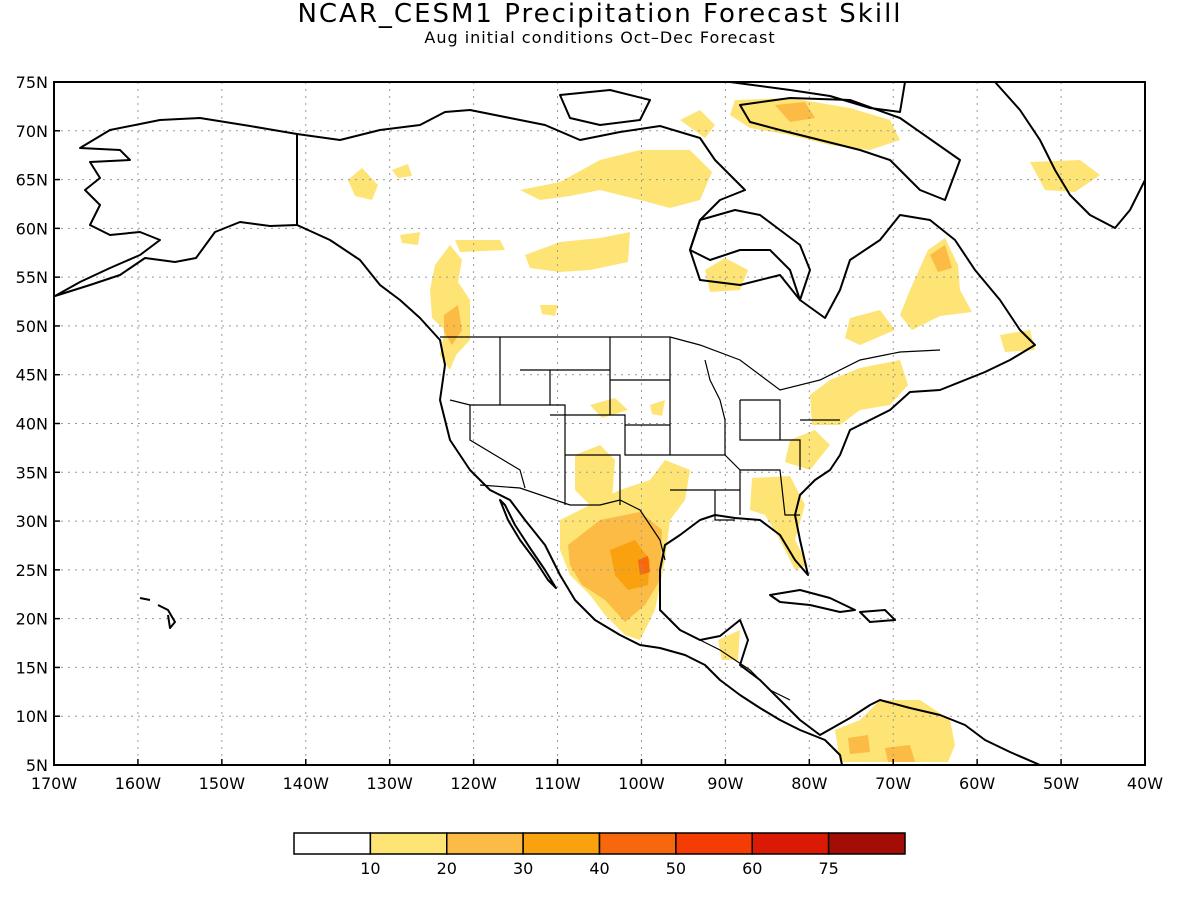 The height and width of the screenshot is (900, 1200). What do you see at coordinates (306, 783) in the screenshot?
I see `longitude-tick-label: 140W` at bounding box center [306, 783].